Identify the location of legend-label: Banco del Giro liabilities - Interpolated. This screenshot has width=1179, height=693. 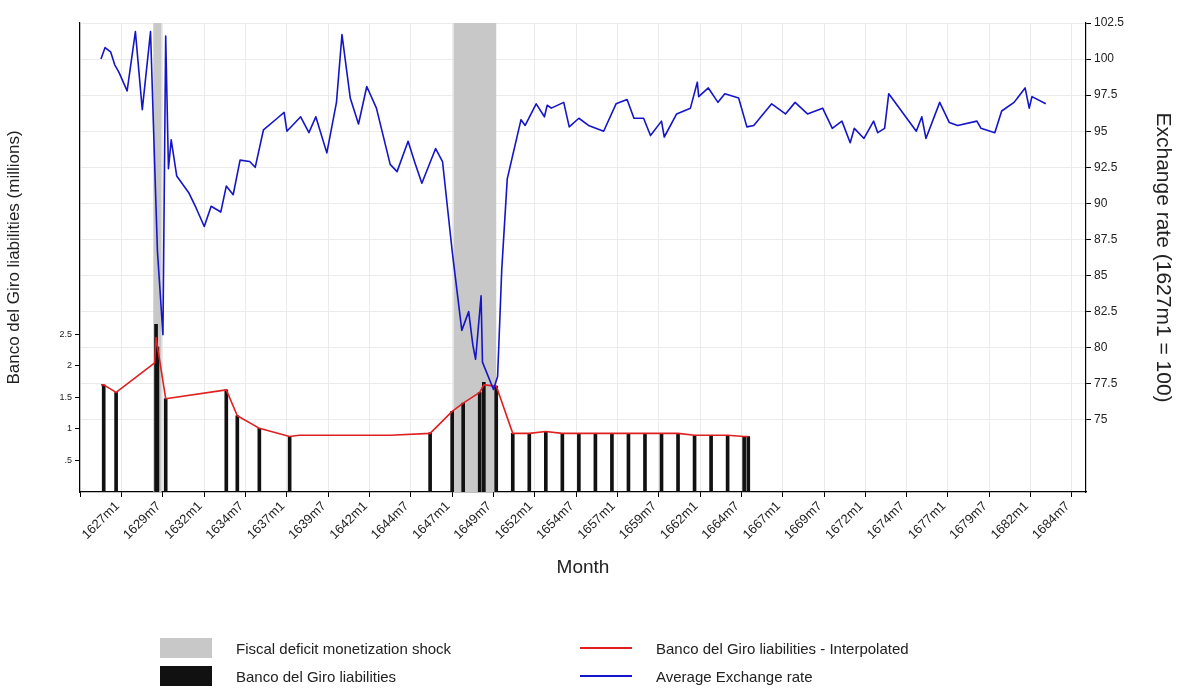
(782, 648).